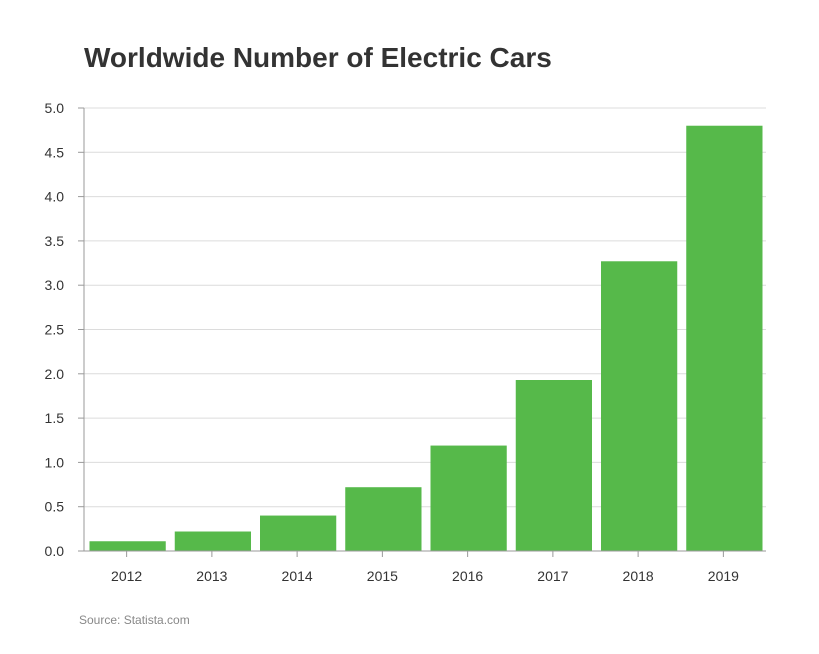  Describe the element at coordinates (55, 330) in the screenshot. I see `y-tick-label: 2.5` at that location.